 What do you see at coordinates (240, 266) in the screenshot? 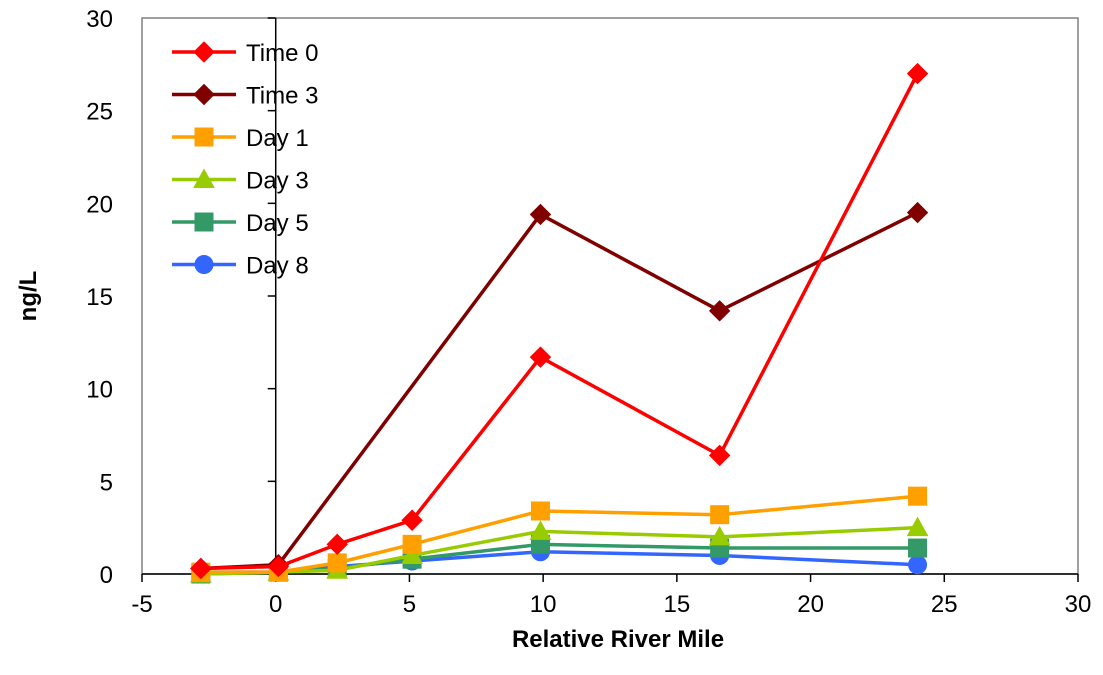
I see `legend-item-day-8: Day 8` at bounding box center [240, 266].